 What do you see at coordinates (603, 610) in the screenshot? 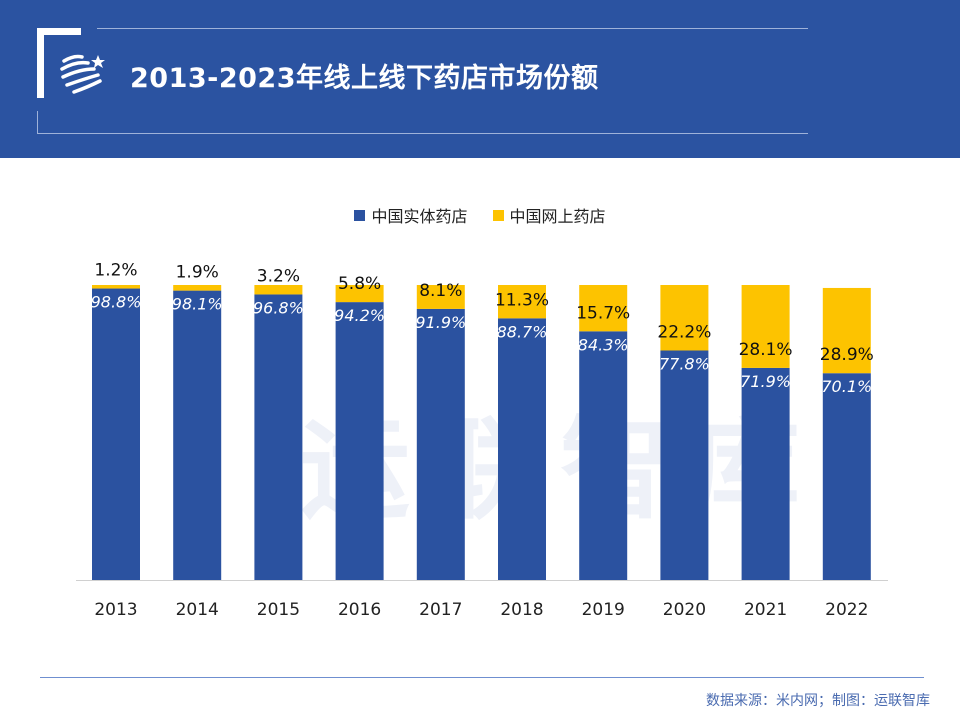
I see `x-tick-label: 2019` at bounding box center [603, 610].